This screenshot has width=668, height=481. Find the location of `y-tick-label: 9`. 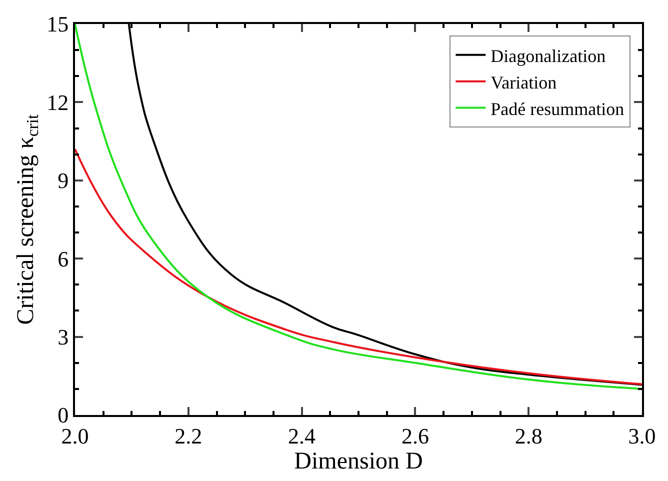

y-tick-label: 9 is located at coordinates (63, 181).